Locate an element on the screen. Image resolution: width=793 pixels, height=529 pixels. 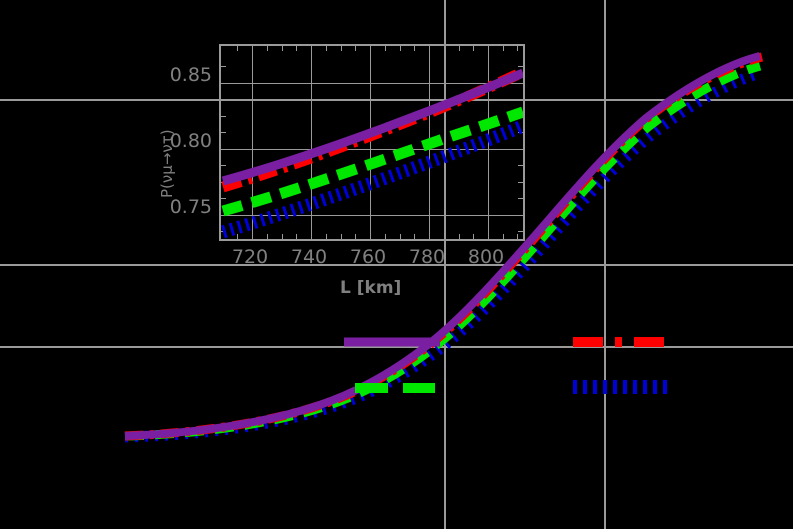
inset-ytick-075: 0.75 is located at coordinates (190, 207).